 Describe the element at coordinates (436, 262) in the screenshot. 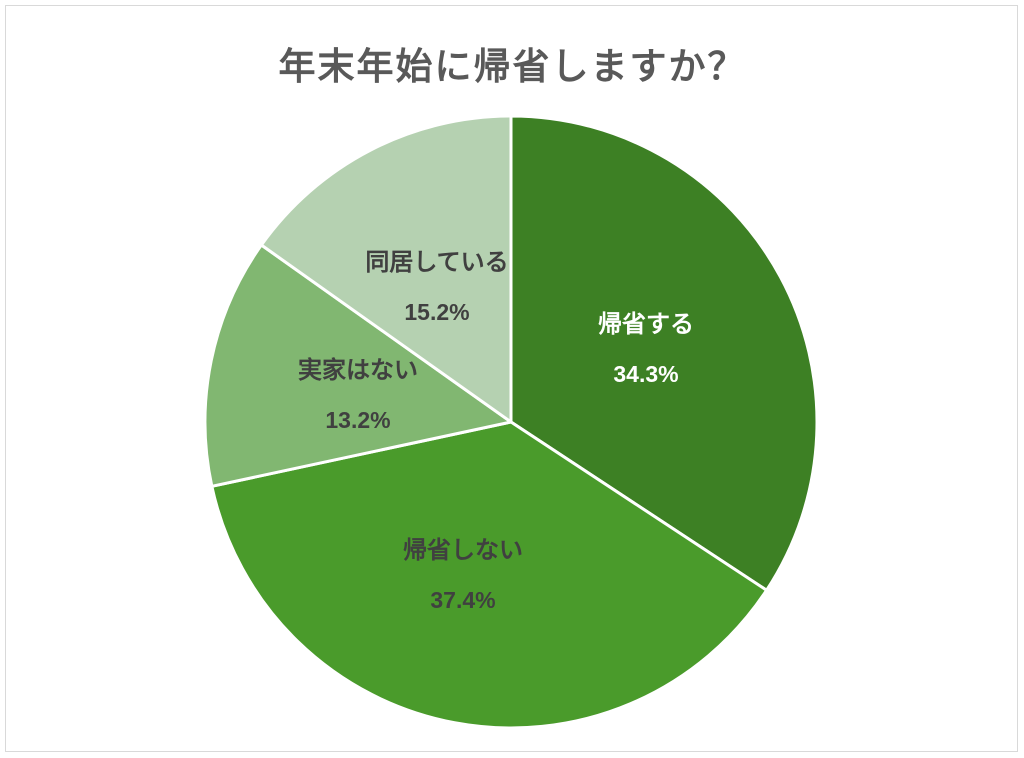

I see `slice-living-together-label: 同居している` at that location.